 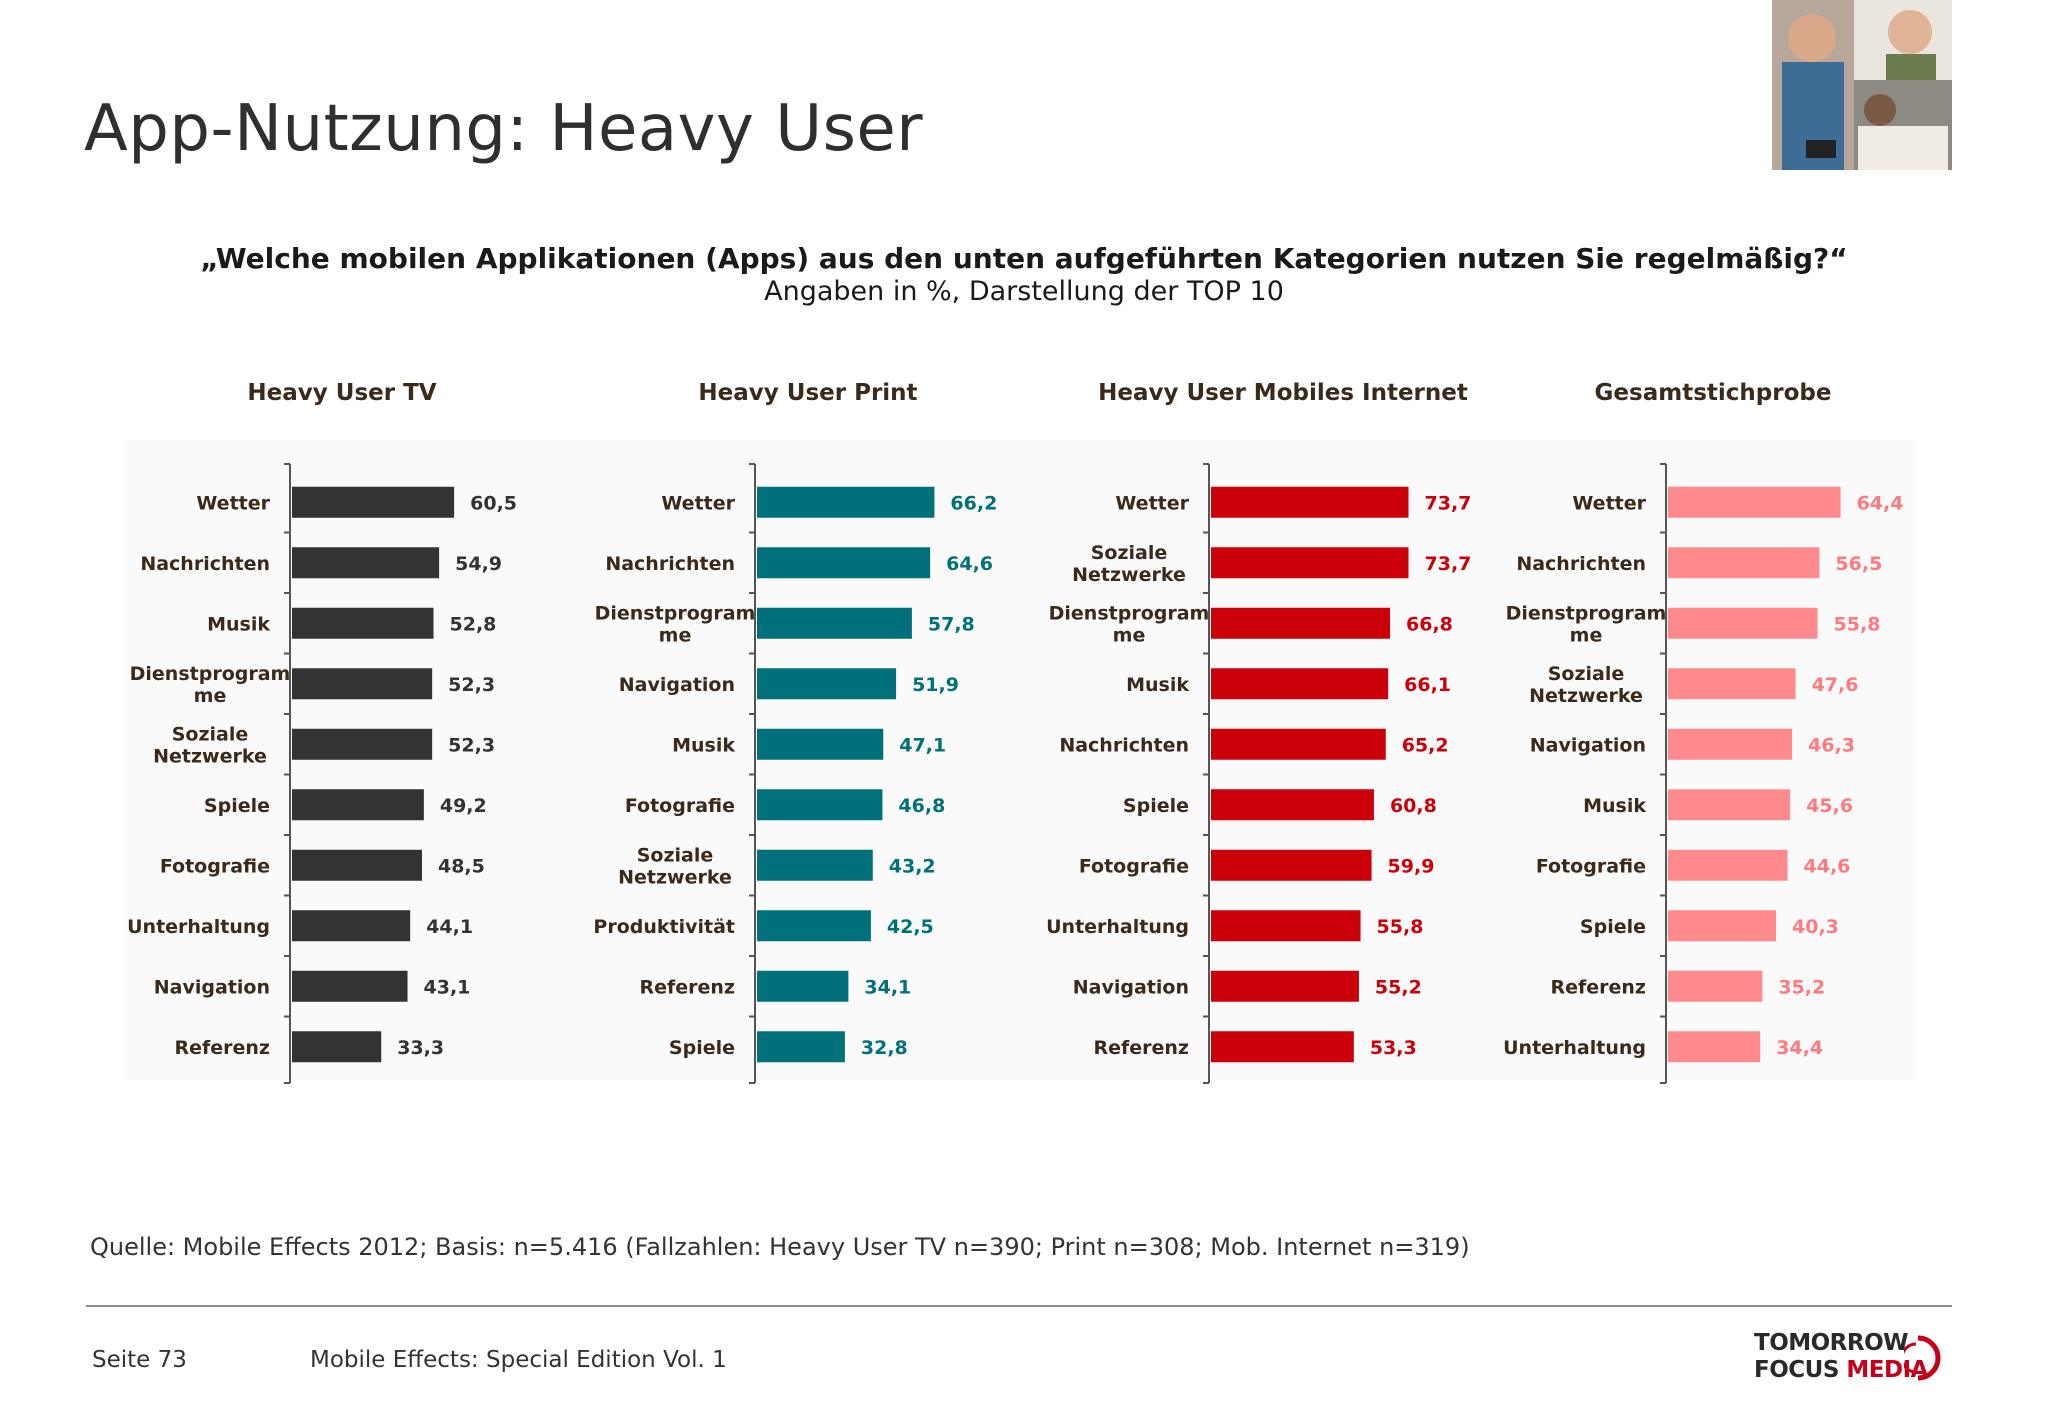 I want to click on bar-value-label: 60,8, so click(x=1413, y=806).